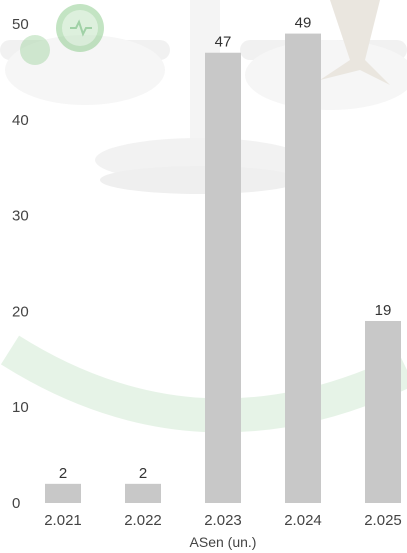  I want to click on y-axis-ticks: 0 10 20 30 40 50, so click(20, 264).